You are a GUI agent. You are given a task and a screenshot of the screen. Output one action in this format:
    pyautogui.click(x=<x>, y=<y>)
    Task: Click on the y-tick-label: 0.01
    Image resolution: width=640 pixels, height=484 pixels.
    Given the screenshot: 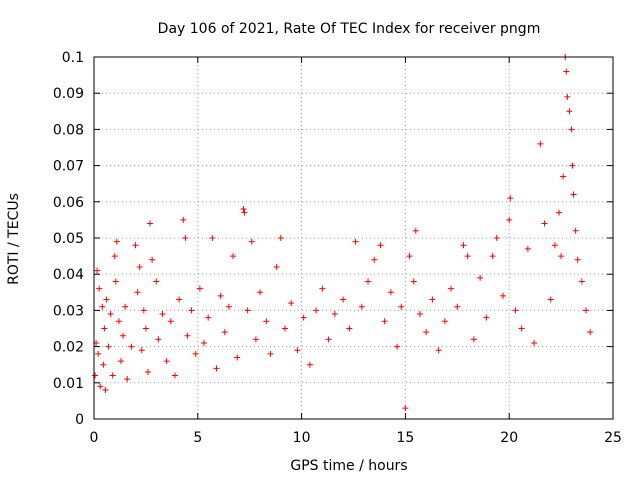 What is the action you would take?
    pyautogui.click(x=68, y=384)
    